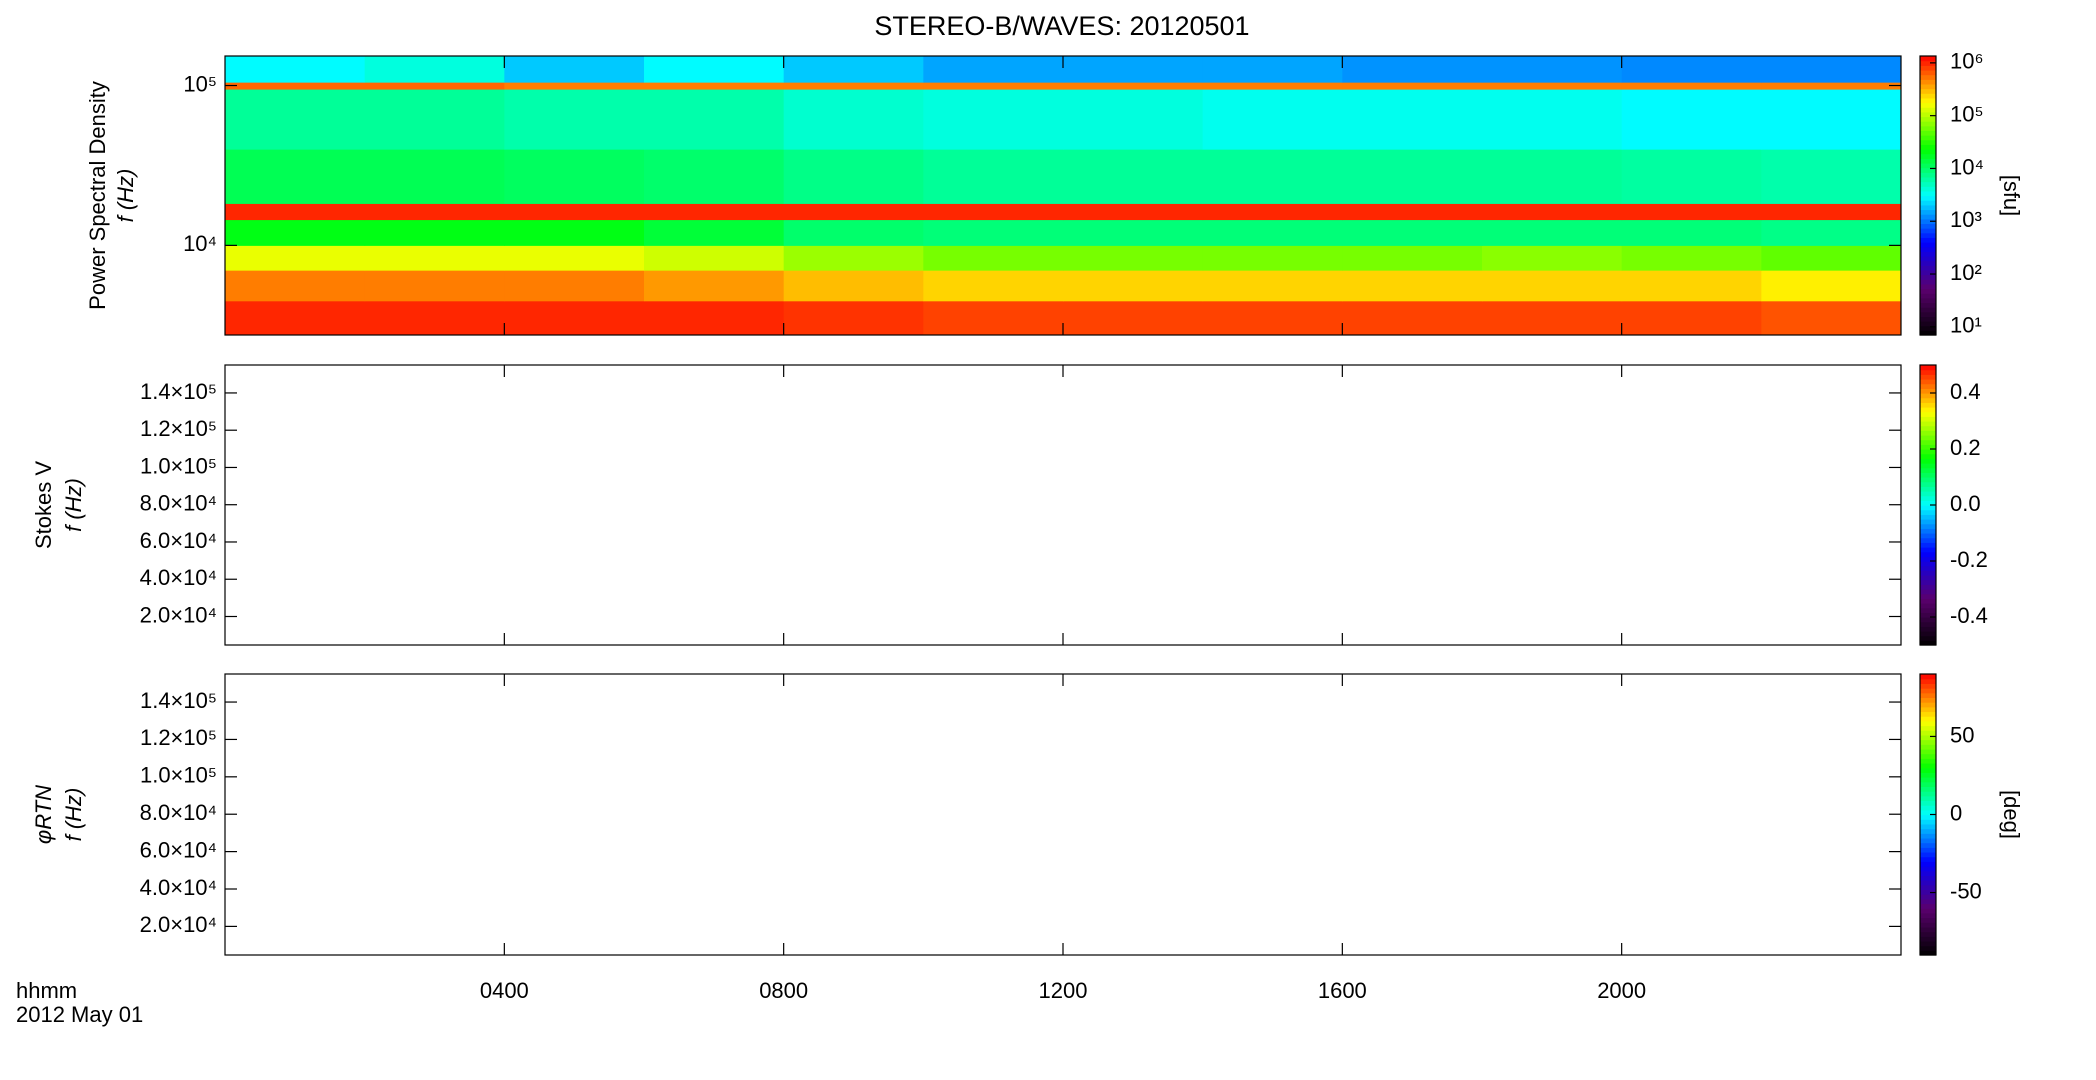 The height and width of the screenshot is (1080, 2096). What do you see at coordinates (178, 540) in the screenshot?
I see `y-tick-label: 6.0×10⁴` at bounding box center [178, 540].